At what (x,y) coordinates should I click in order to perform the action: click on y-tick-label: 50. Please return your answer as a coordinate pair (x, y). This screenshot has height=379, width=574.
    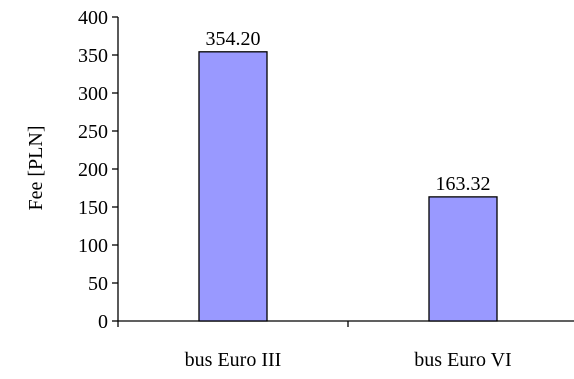
    Looking at the image, I should click on (98, 284).